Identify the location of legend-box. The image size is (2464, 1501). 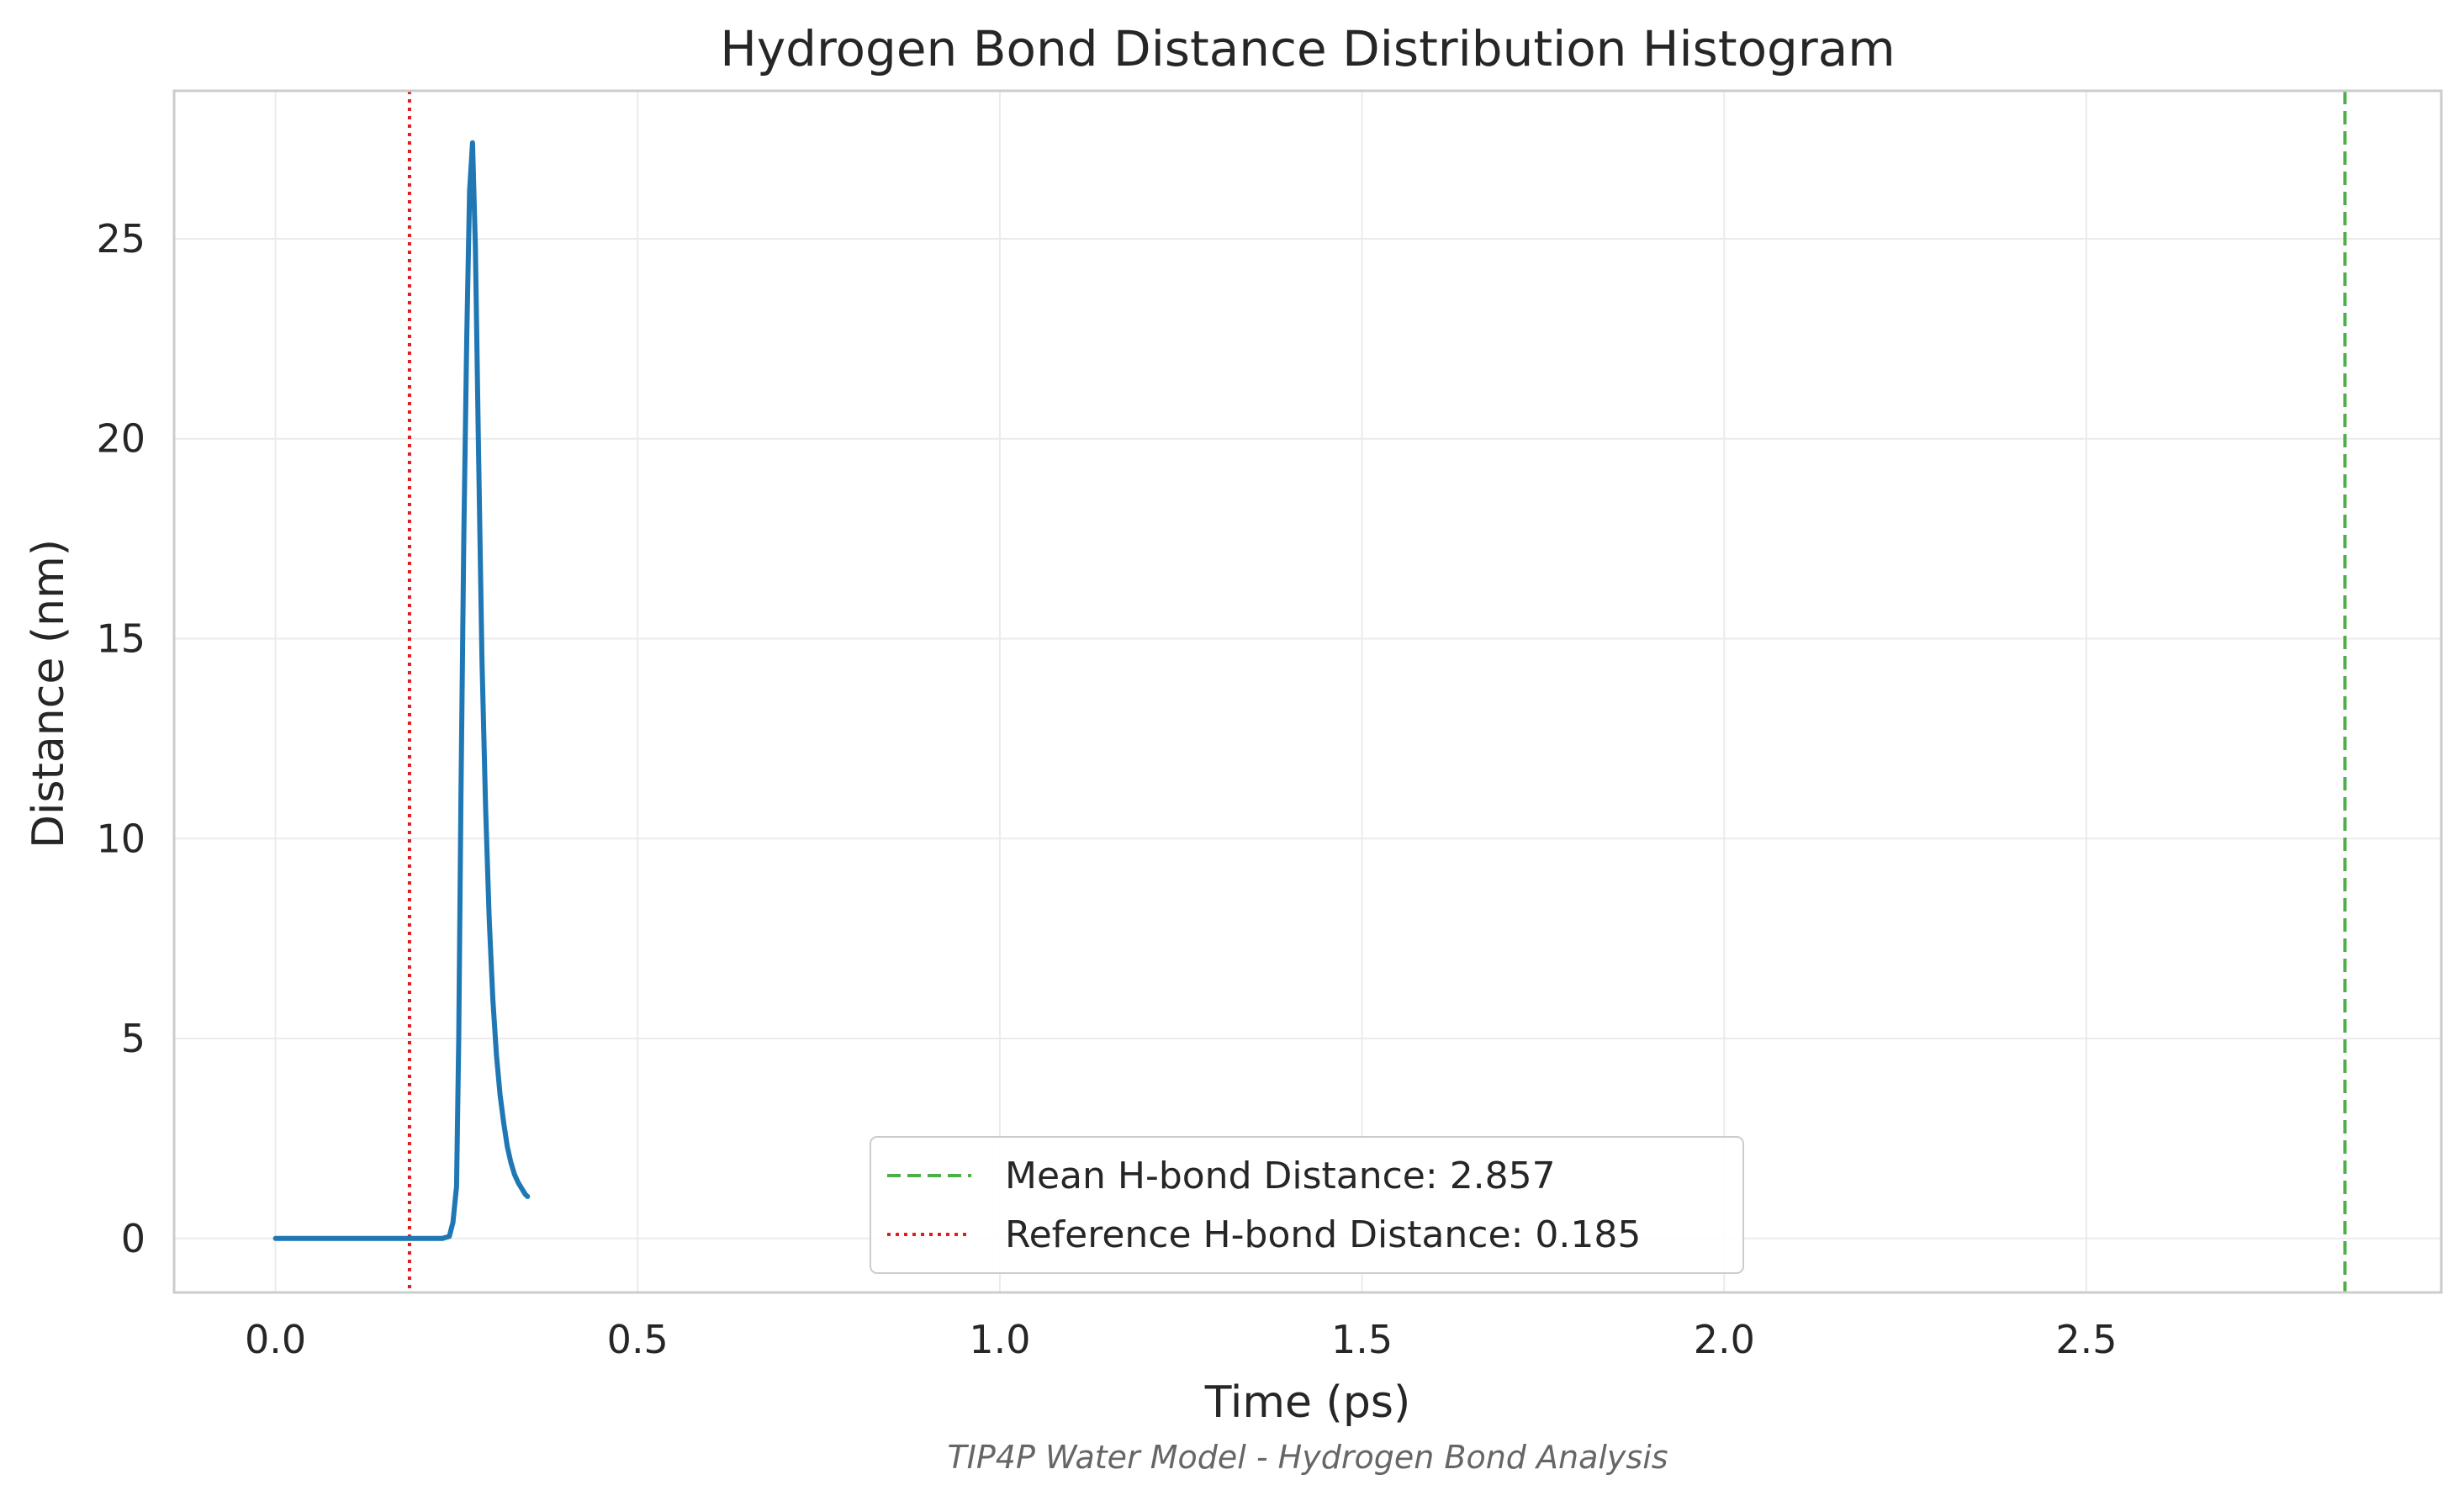
(1307, 1205).